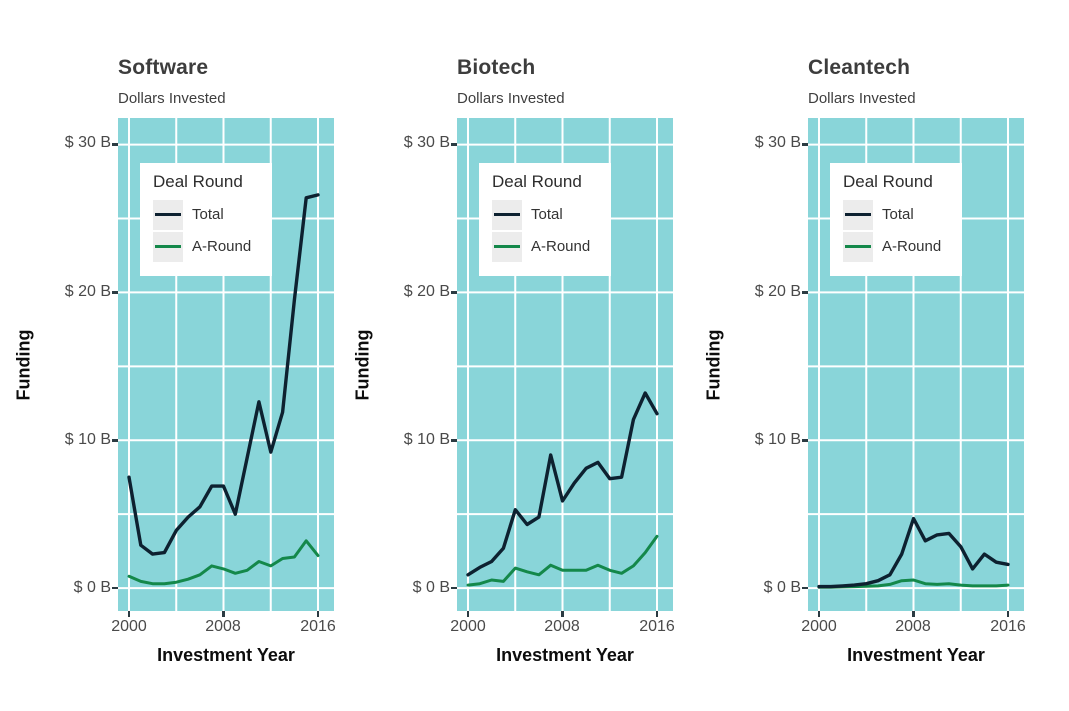 The height and width of the screenshot is (711, 1069). Describe the element at coordinates (163, 67) in the screenshot. I see `chart-title: Software` at that location.